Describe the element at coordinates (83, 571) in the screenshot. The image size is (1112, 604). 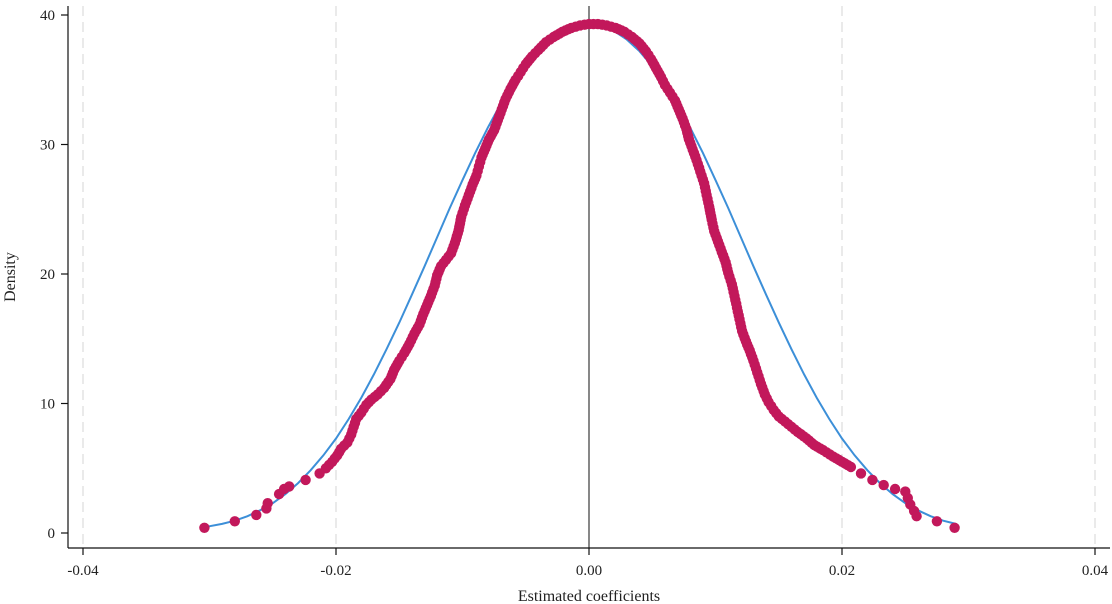
I see `x-tick-label-0: -0.04` at that location.